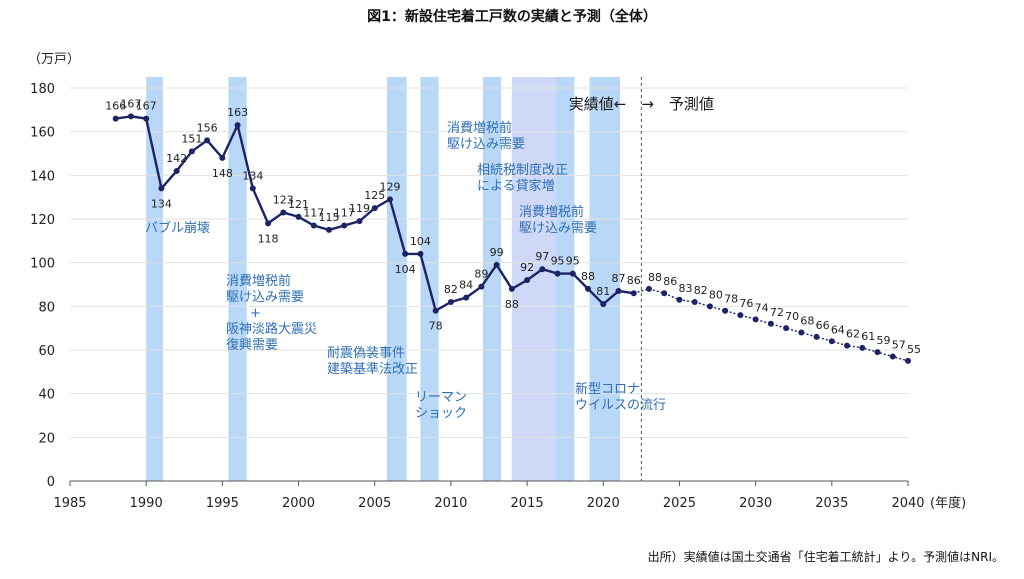 The width and height of the screenshot is (1024, 579). Describe the element at coordinates (451, 289) in the screenshot. I see `data-label-actual: 82` at that location.